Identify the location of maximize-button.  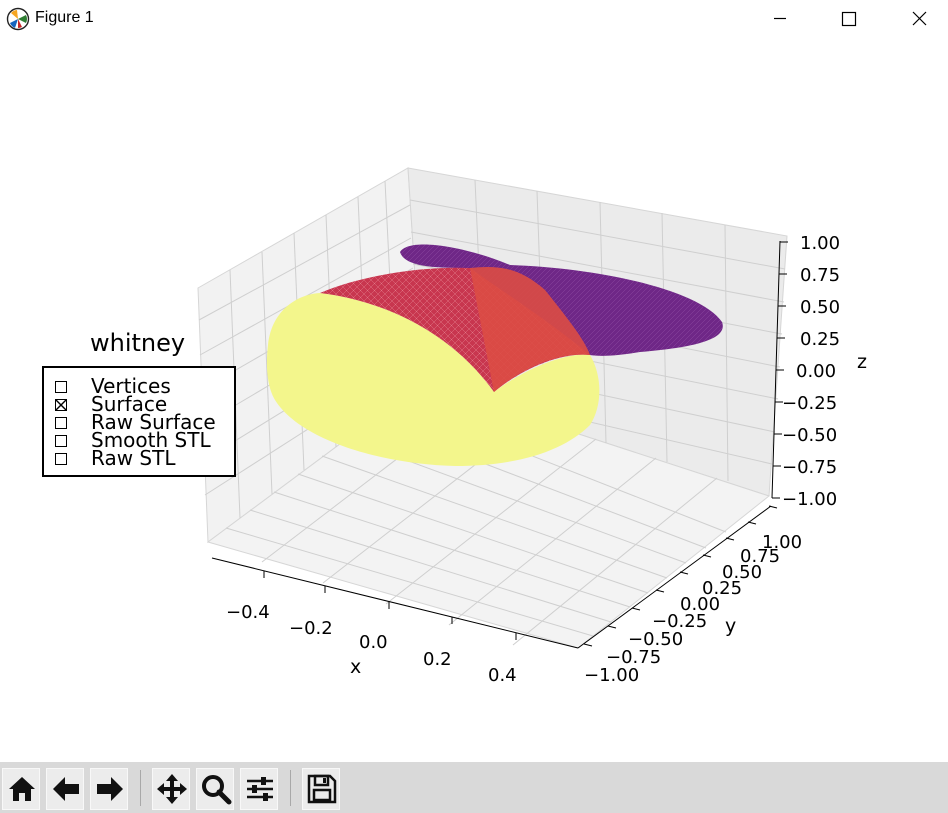
(849, 19).